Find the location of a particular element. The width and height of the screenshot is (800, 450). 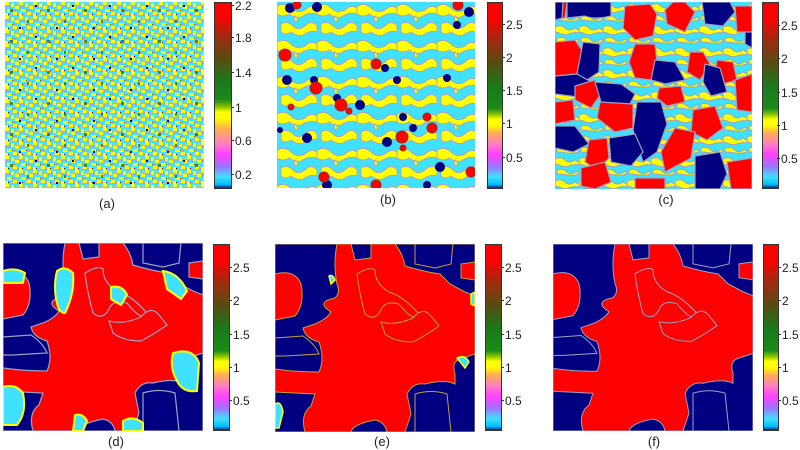

panel-caption: (c) is located at coordinates (666, 199).